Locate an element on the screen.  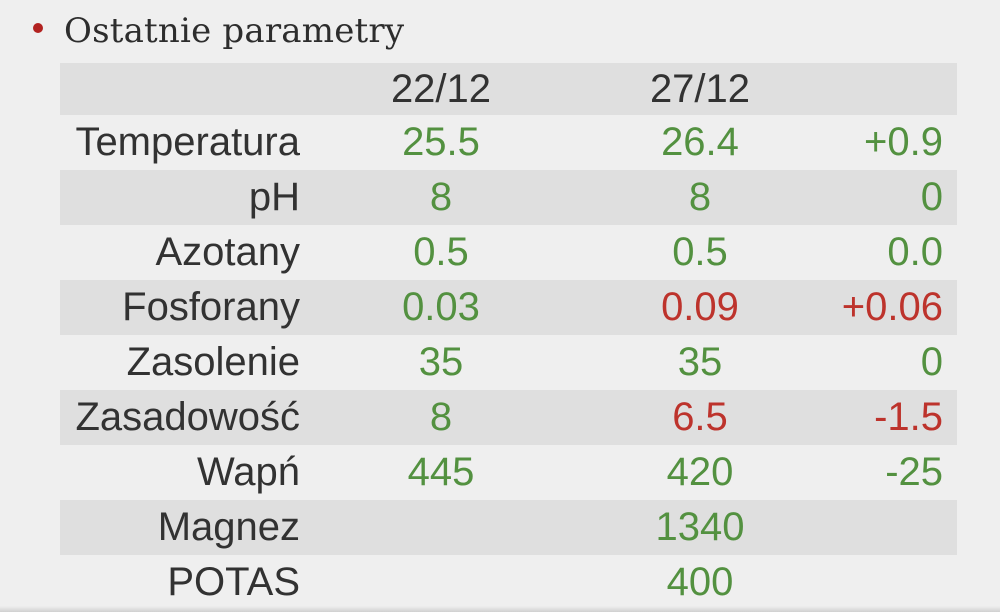
table-row: Azotany 0.5 0.5 0.0 is located at coordinates (508, 252).